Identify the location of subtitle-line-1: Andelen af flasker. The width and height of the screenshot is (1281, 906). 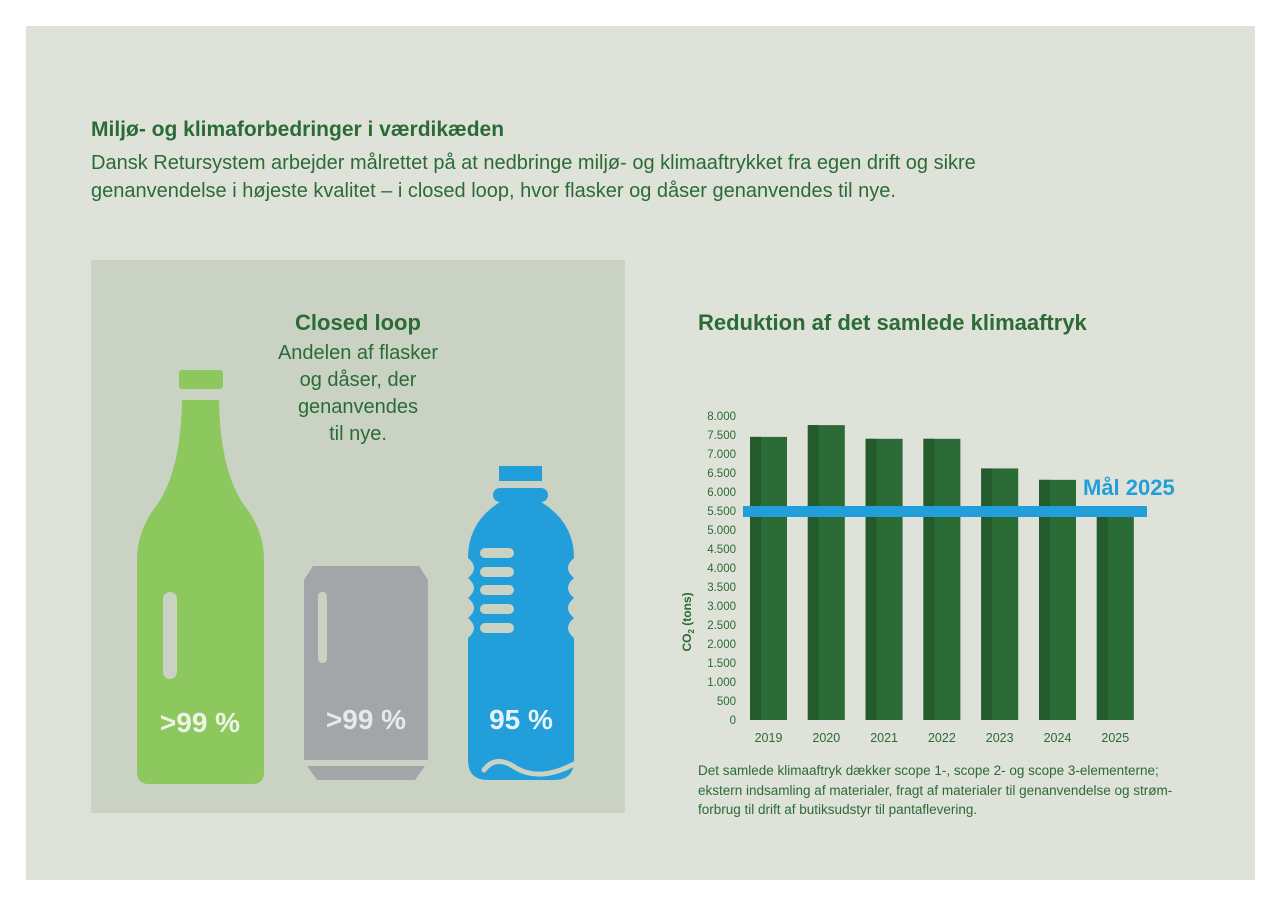
(358, 353).